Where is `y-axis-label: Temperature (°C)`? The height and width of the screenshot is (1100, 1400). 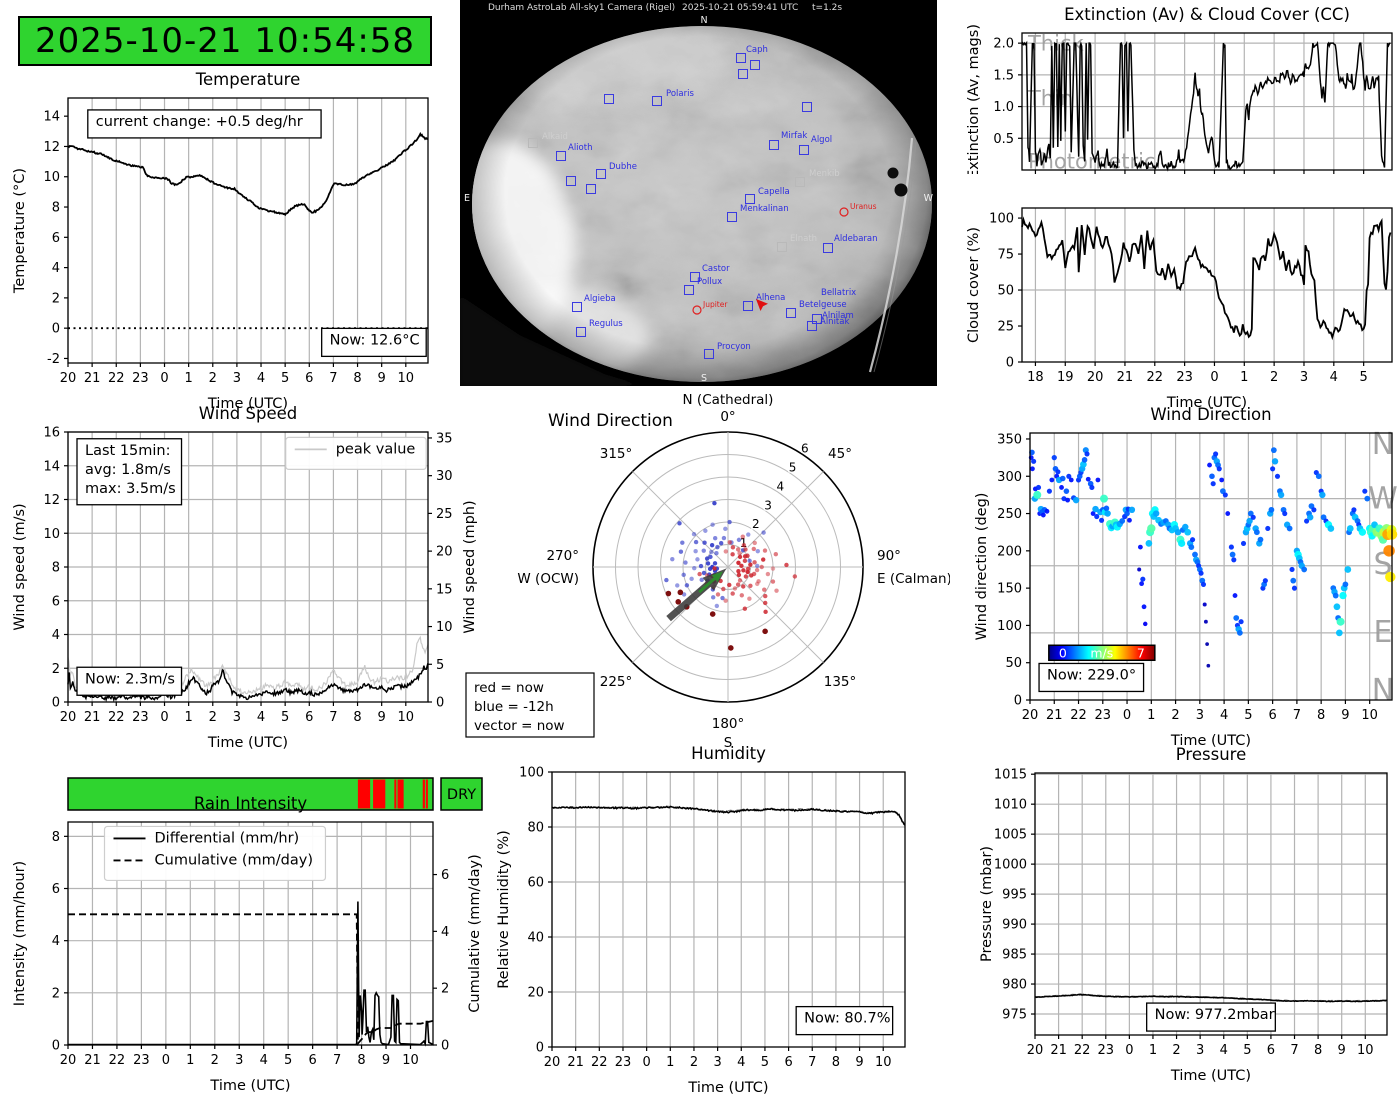
y-axis-label: Temperature (°C) is located at coordinates (20, 231).